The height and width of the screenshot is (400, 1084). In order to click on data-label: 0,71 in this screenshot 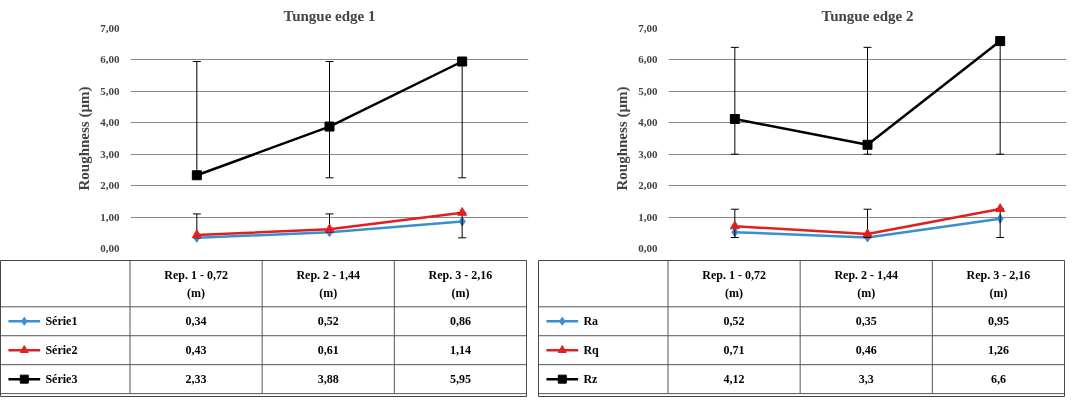, I will do `click(734, 350)`.